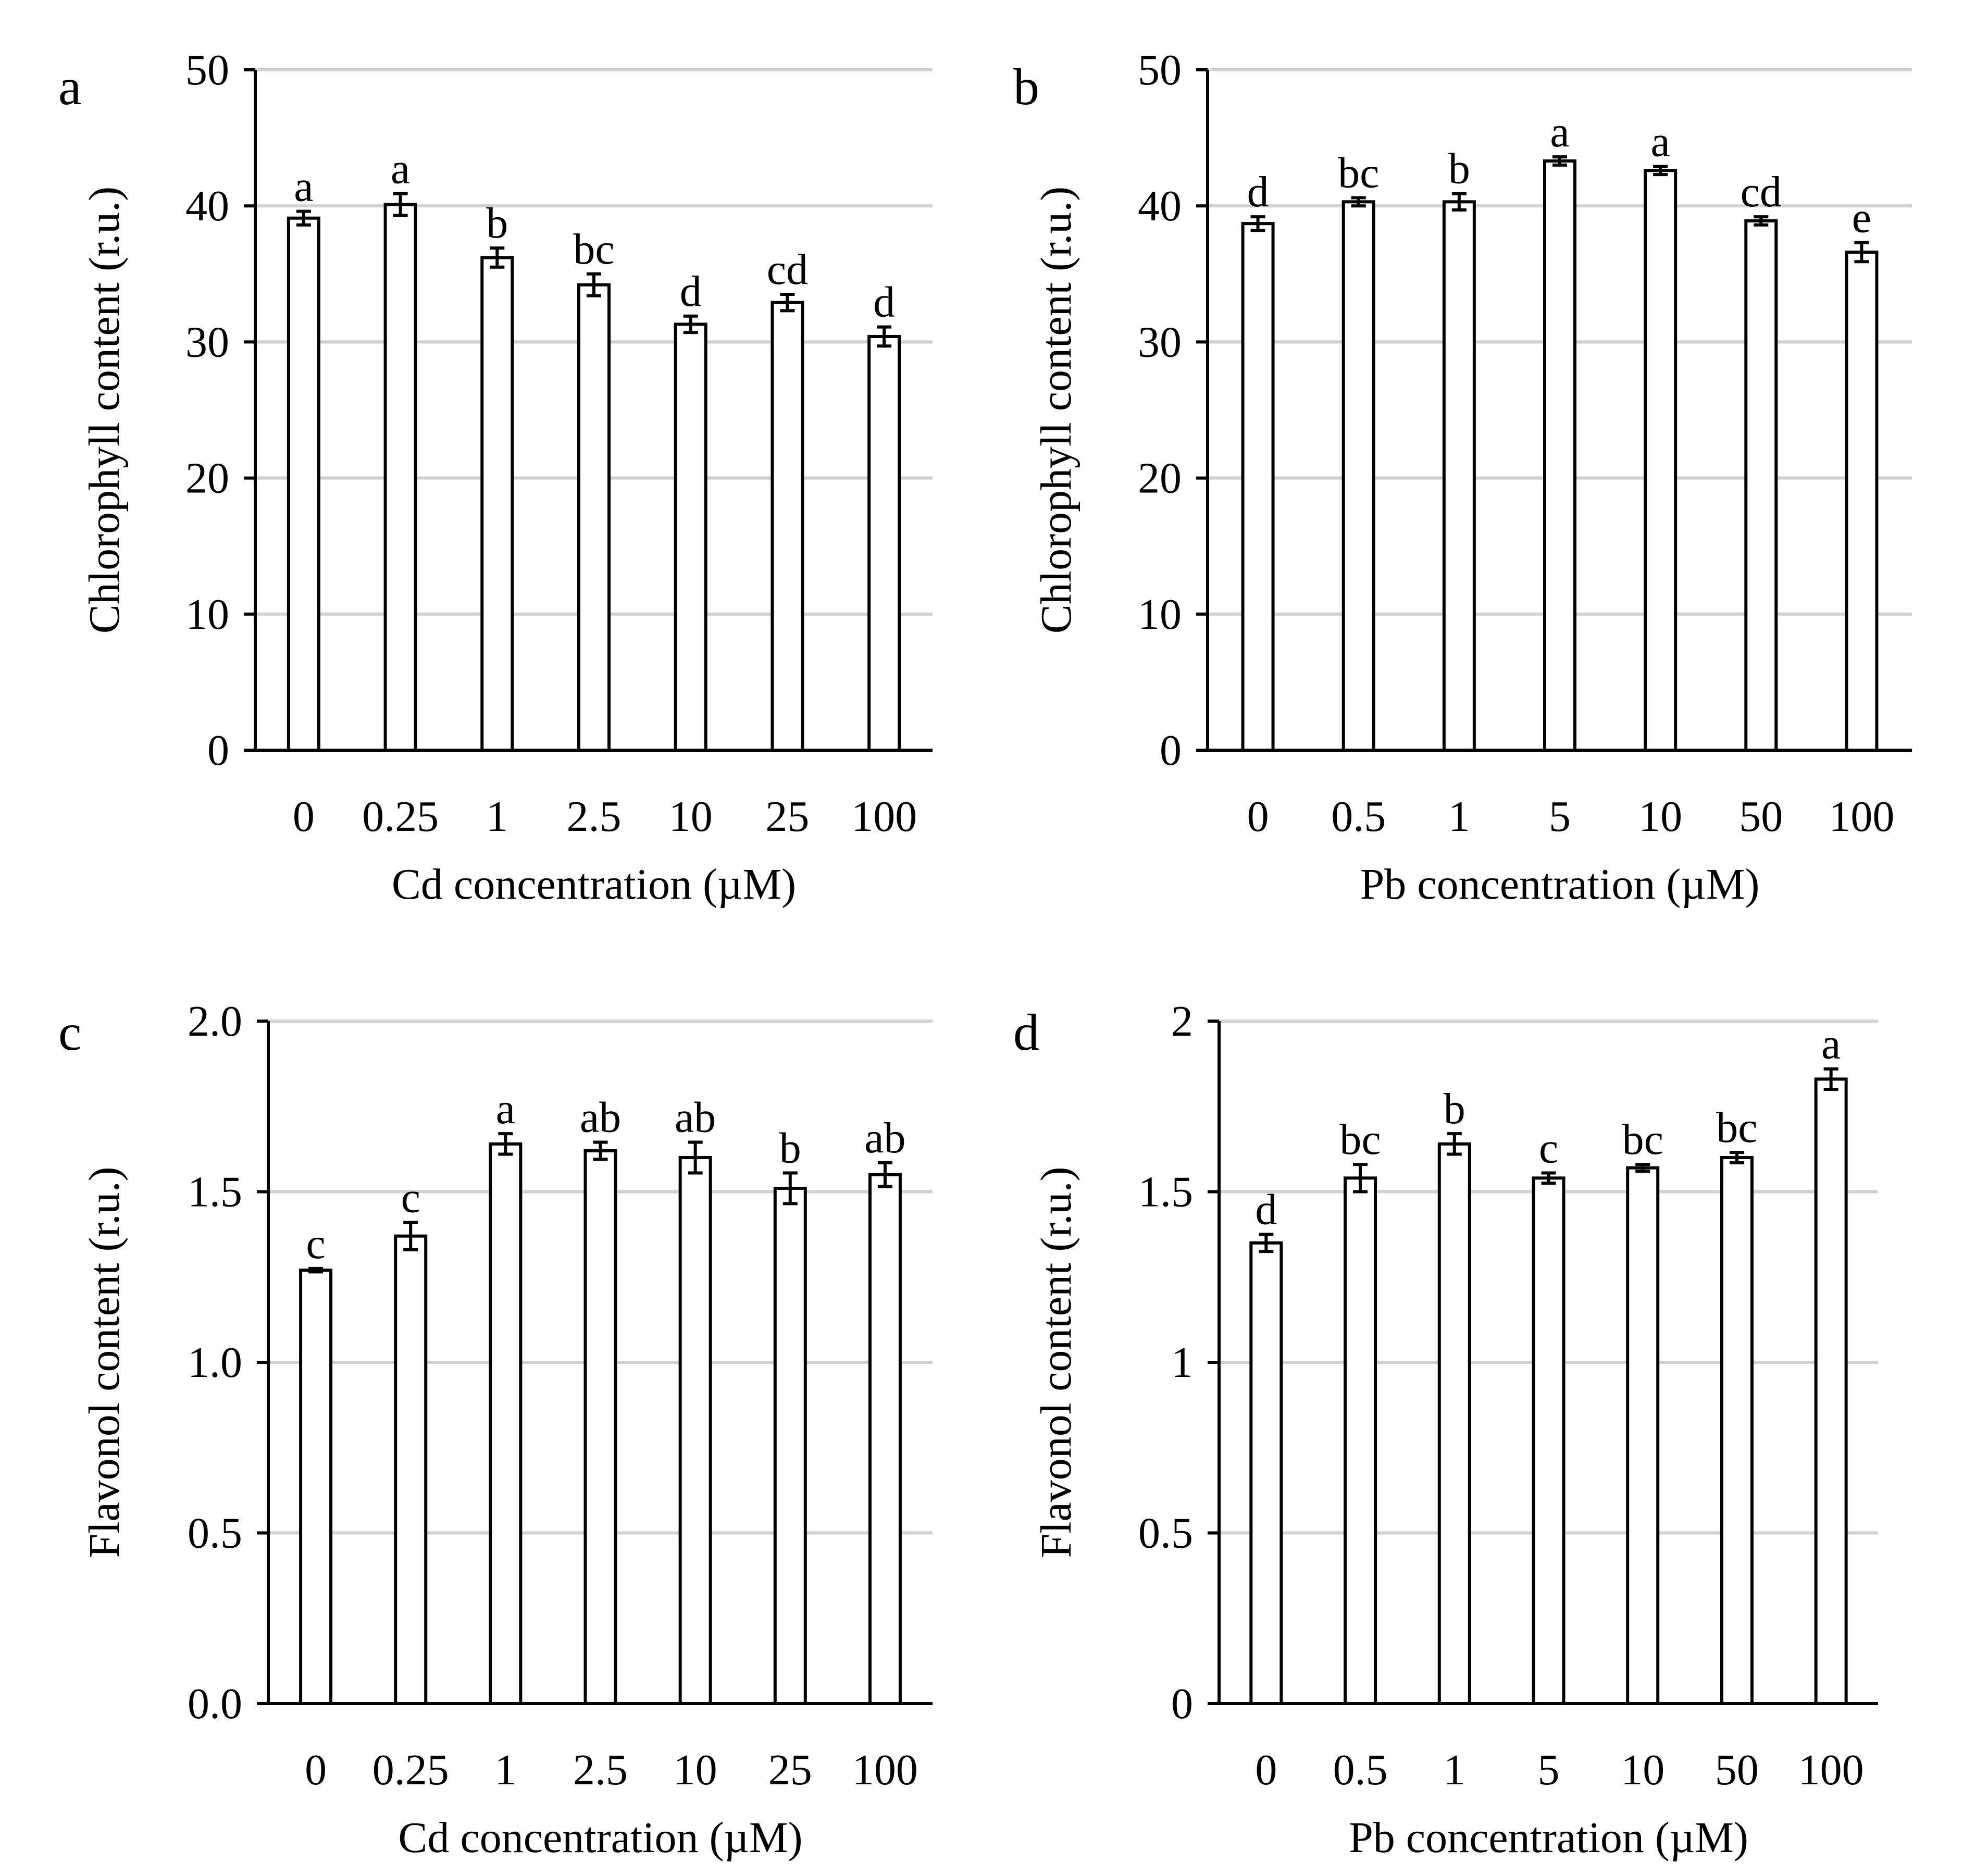  I want to click on panel-d-y-tick-label: 1.5, so click(1166, 1192).